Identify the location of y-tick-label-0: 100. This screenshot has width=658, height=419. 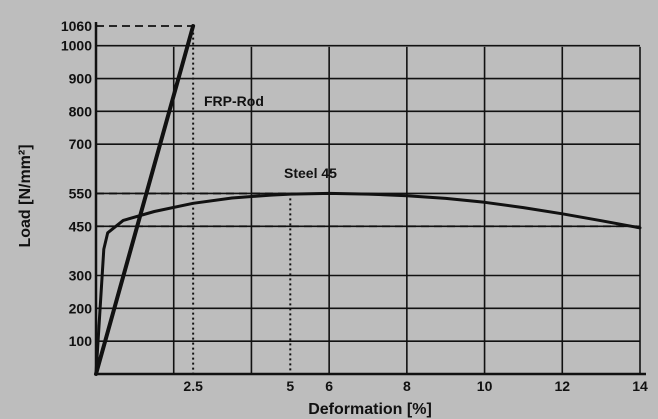
(81, 341).